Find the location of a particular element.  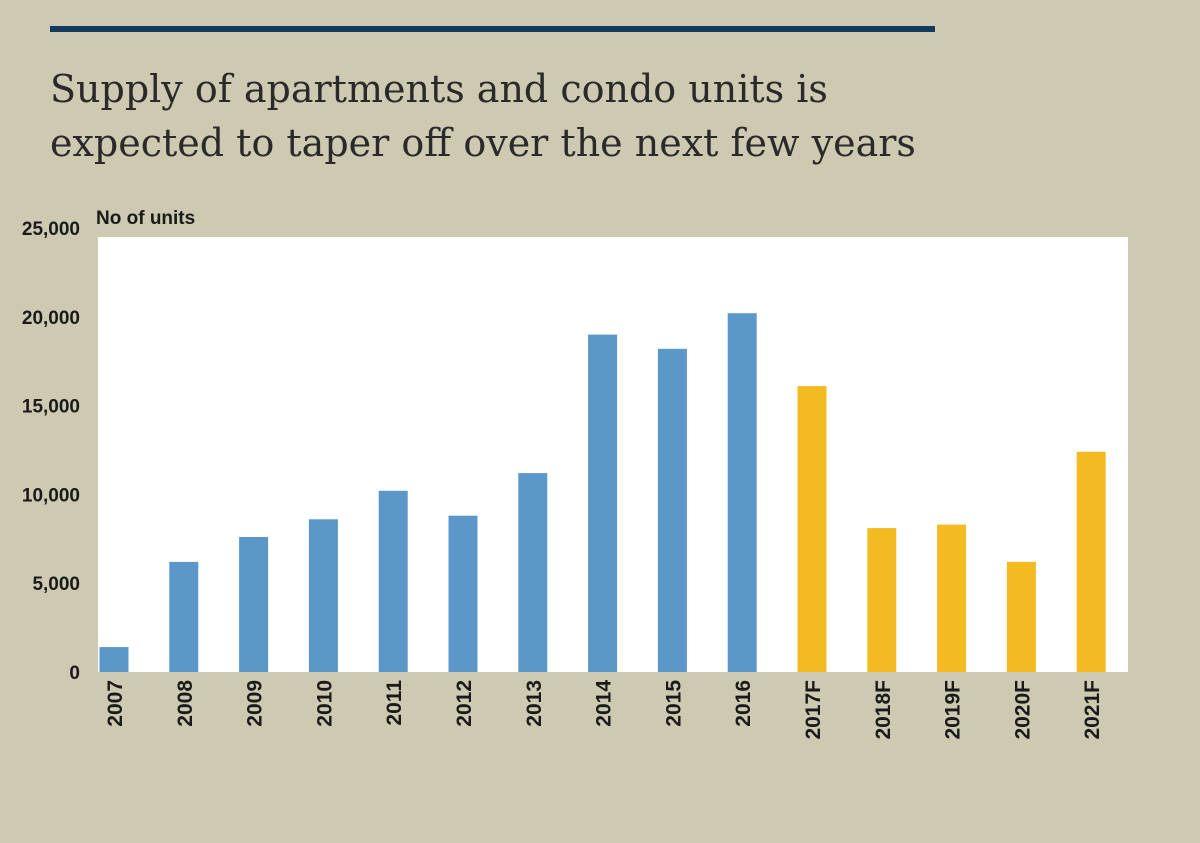

x-tick-label: 2008 is located at coordinates (185, 703).